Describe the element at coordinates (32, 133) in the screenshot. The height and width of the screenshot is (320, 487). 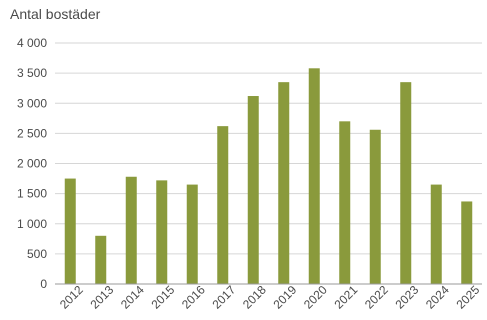
I see `y-tick-label: 2 500` at that location.